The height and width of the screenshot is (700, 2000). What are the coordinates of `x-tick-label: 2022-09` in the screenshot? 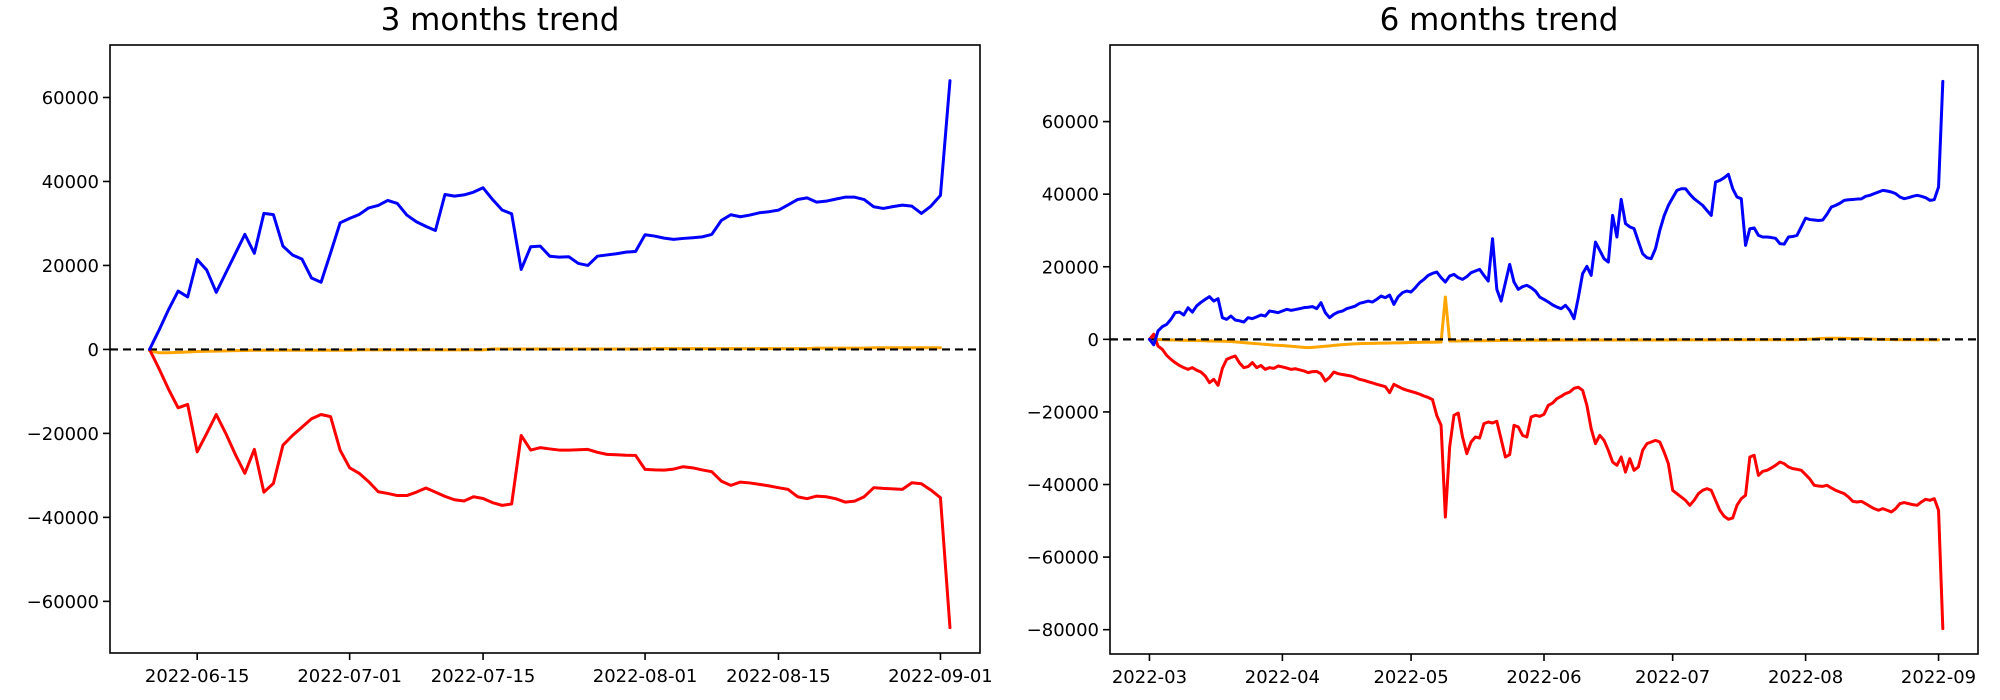 It's located at (1938, 677).